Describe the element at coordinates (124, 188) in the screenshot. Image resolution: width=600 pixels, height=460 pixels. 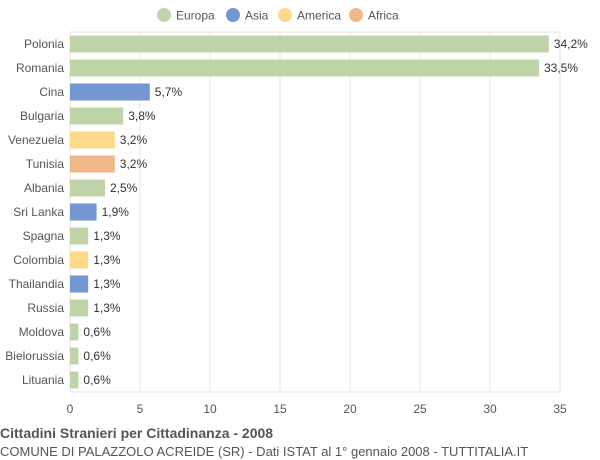
I see `bar-value-label: 2,5%` at that location.